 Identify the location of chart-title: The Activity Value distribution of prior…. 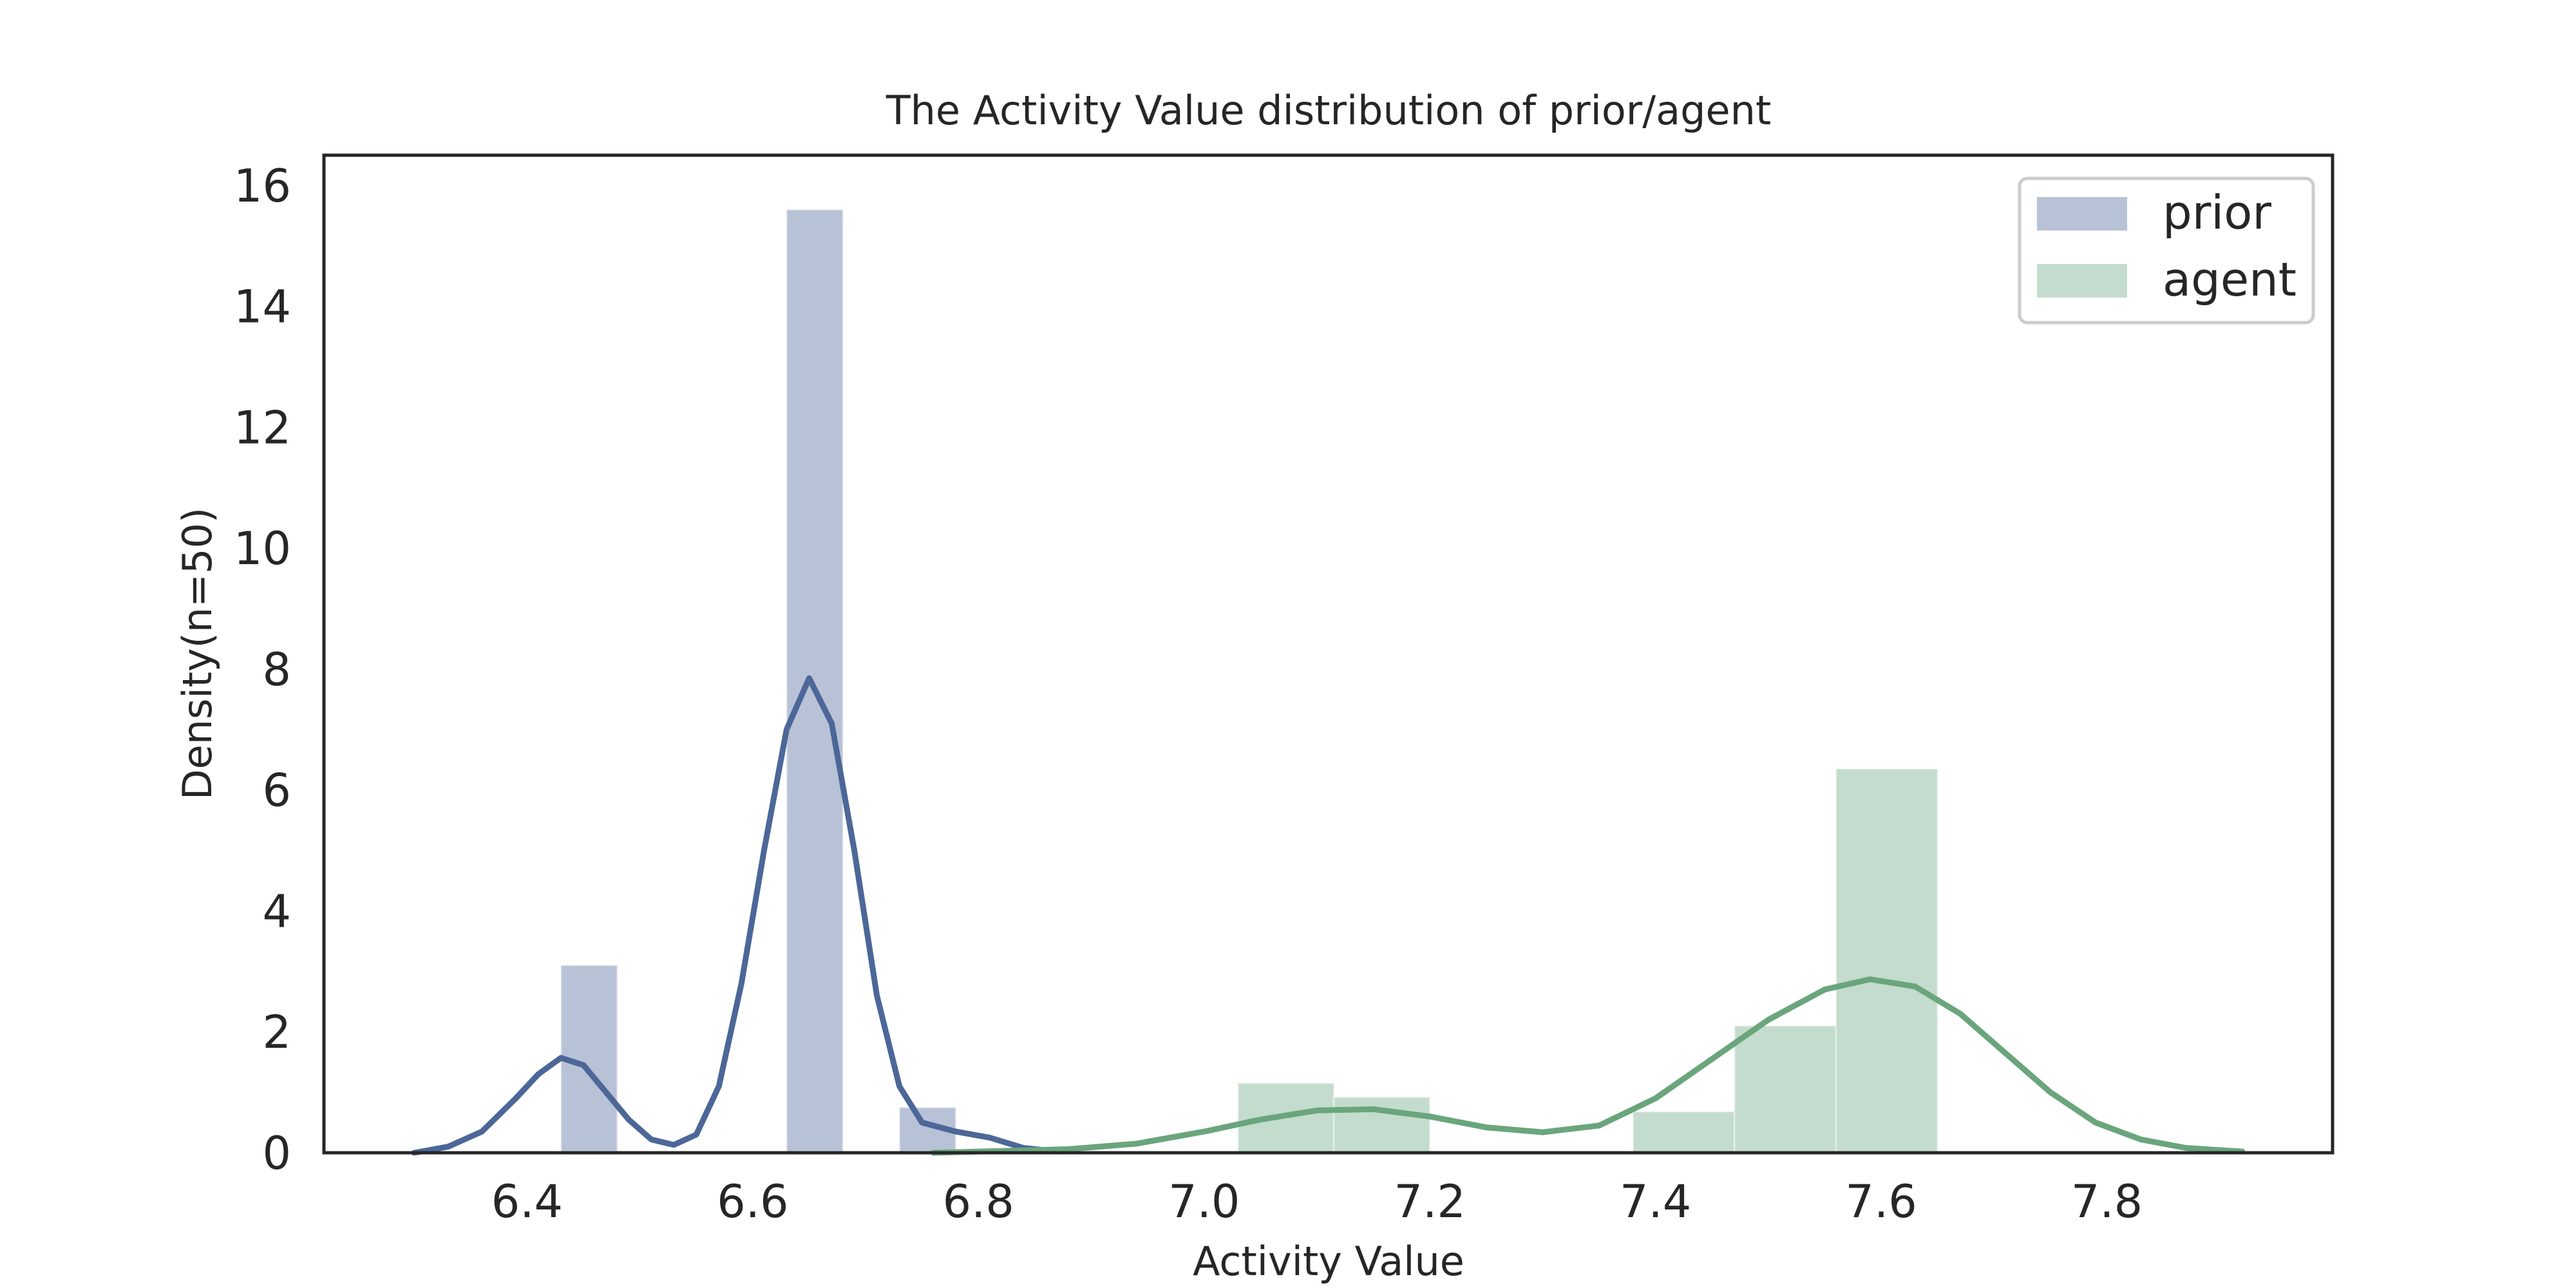
(1329, 111).